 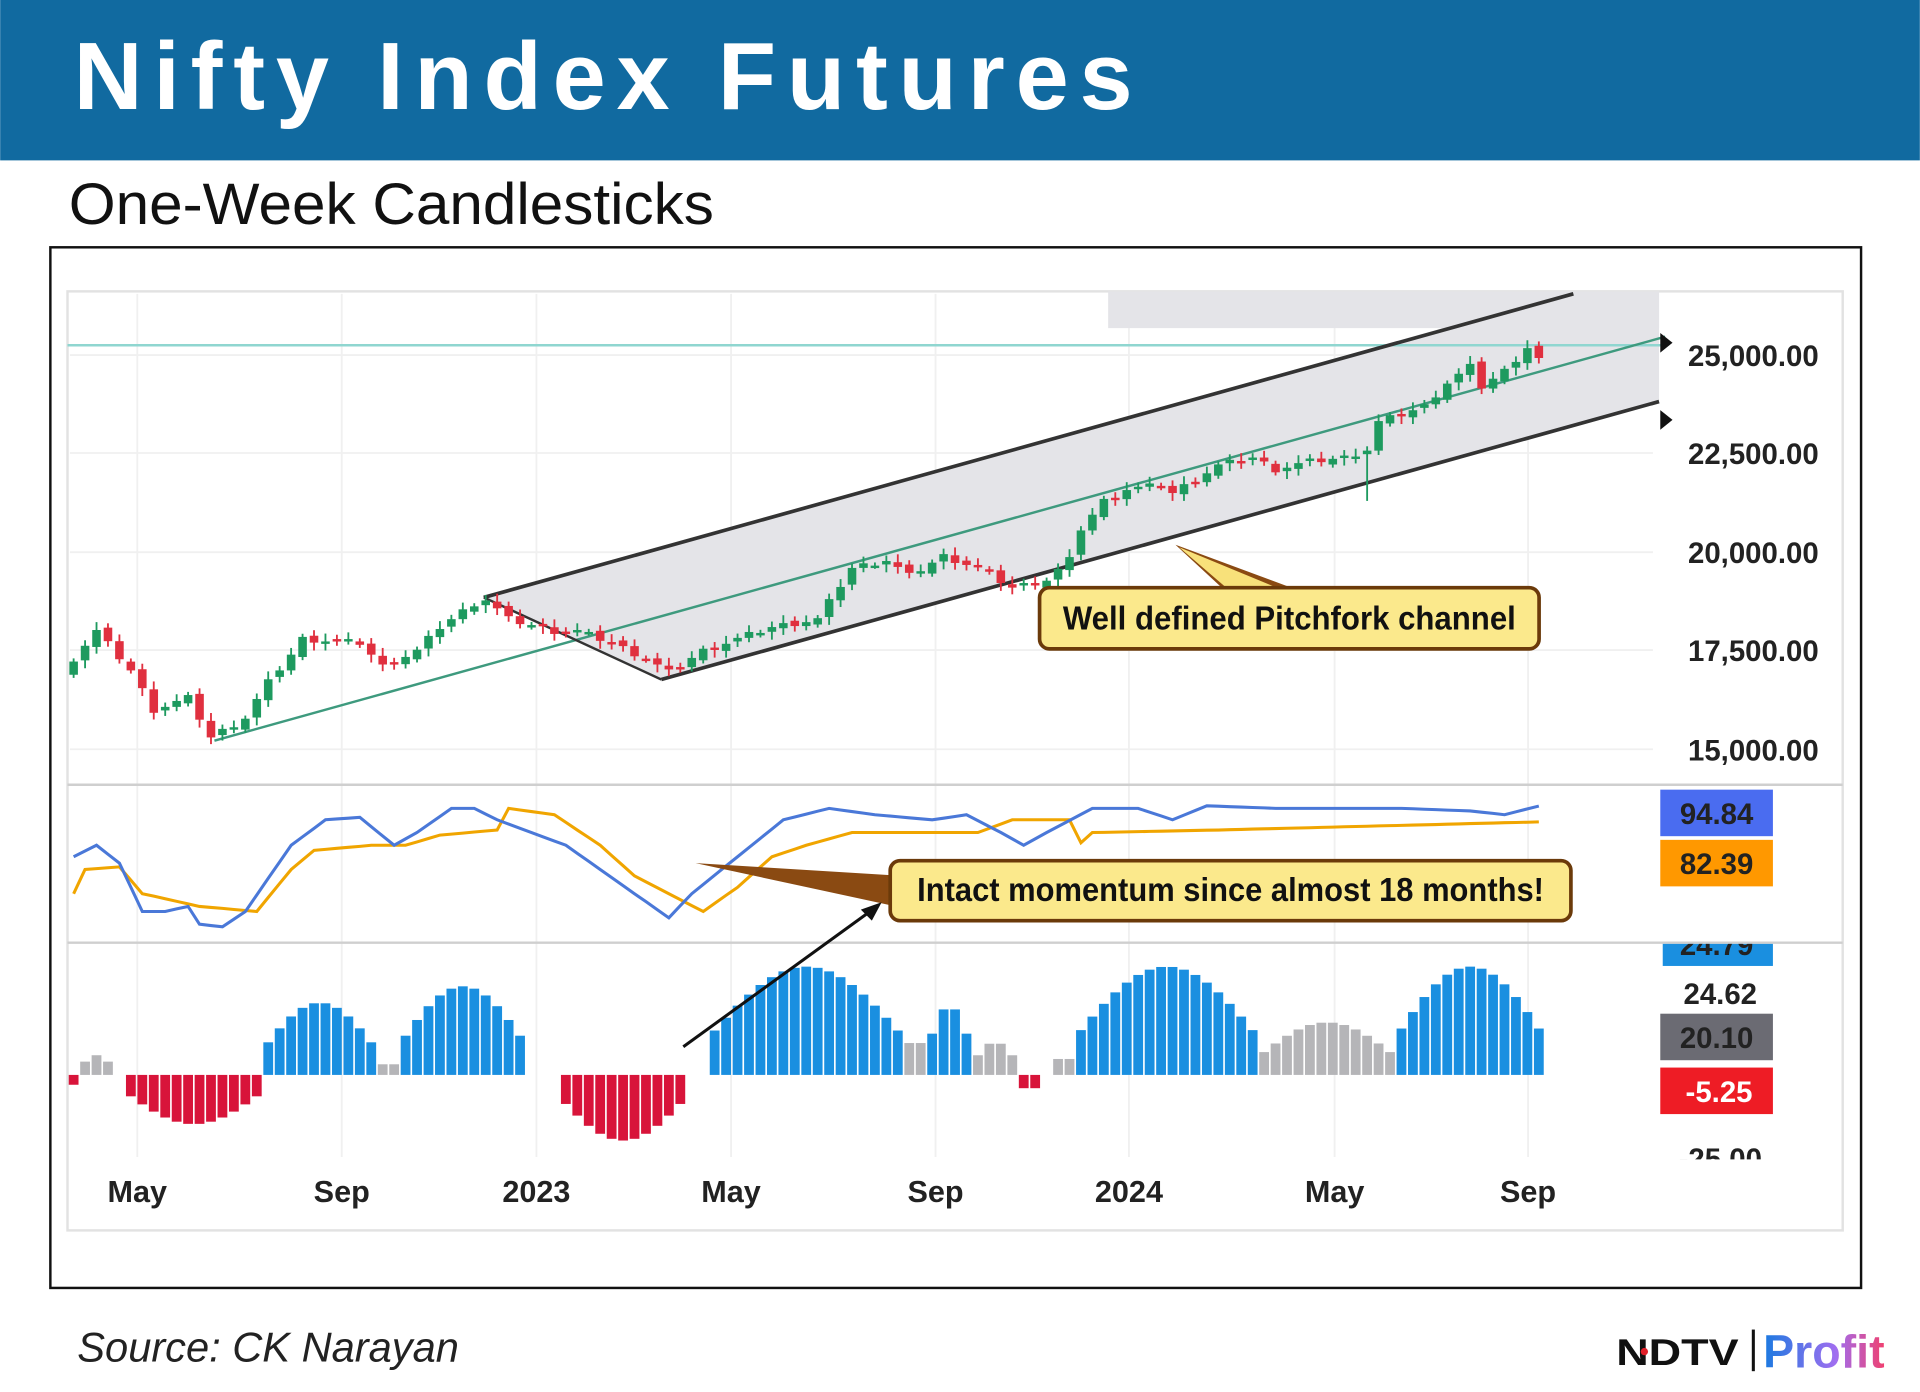 I want to click on pitchfork-handle, so click(x=572, y=638).